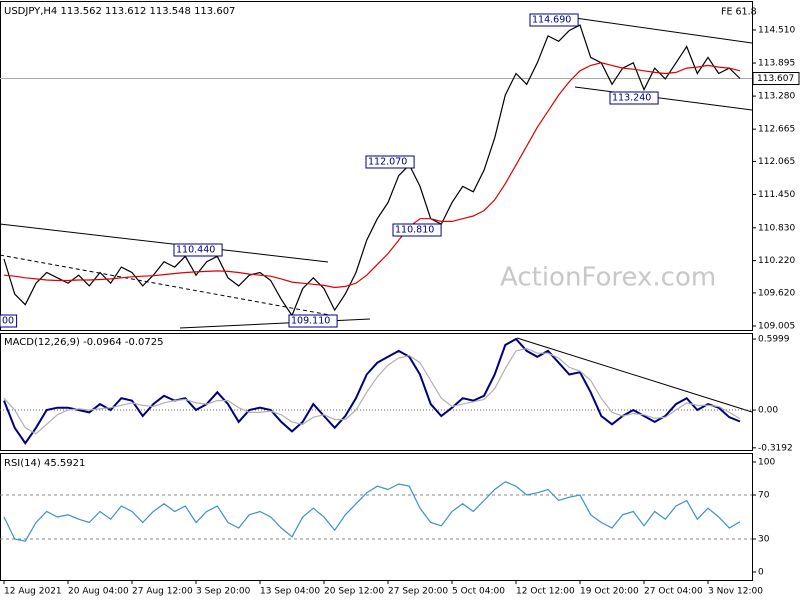 Image resolution: width=800 pixels, height=600 pixels. What do you see at coordinates (766, 463) in the screenshot?
I see `y-tick-label: 100` at bounding box center [766, 463].